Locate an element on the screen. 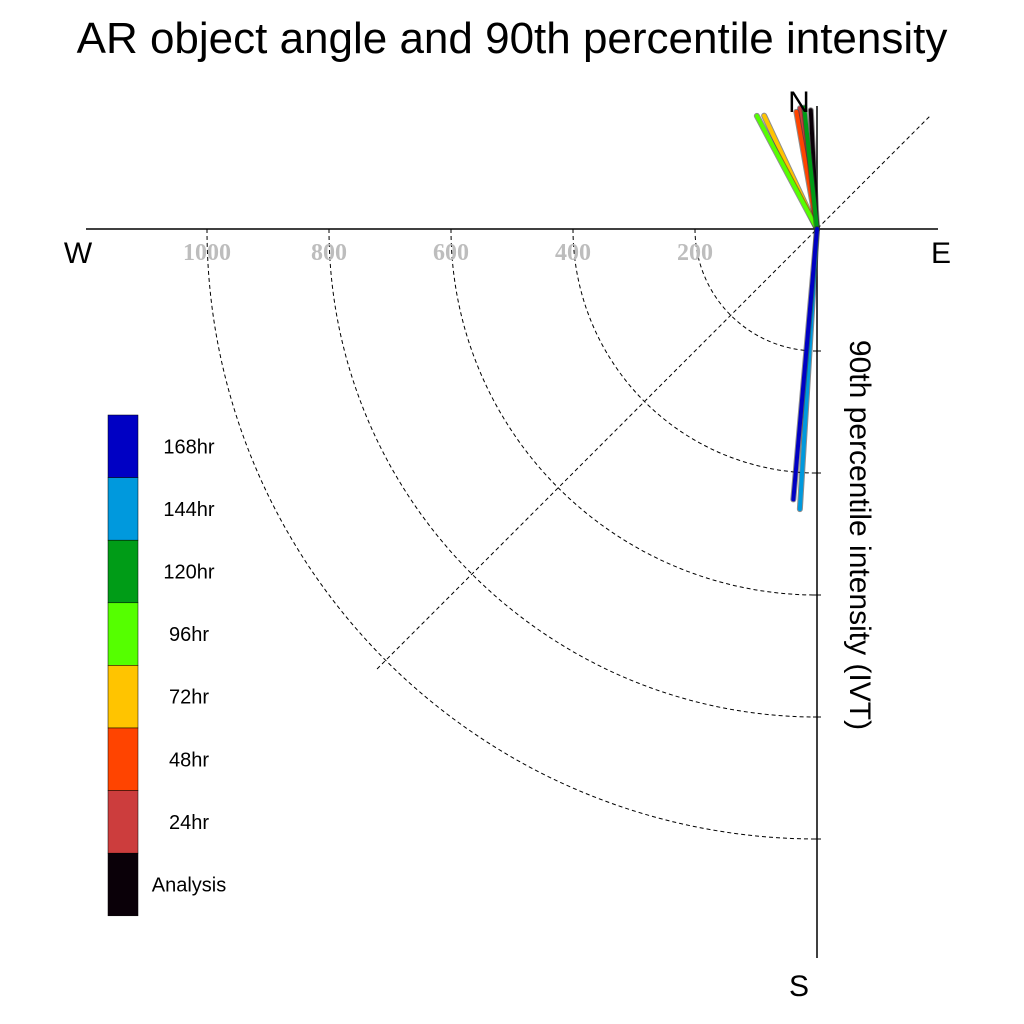 Image resolution: width=1024 pixels, height=1024 pixels. legend-label-168hr: 168hr is located at coordinates (188, 447).